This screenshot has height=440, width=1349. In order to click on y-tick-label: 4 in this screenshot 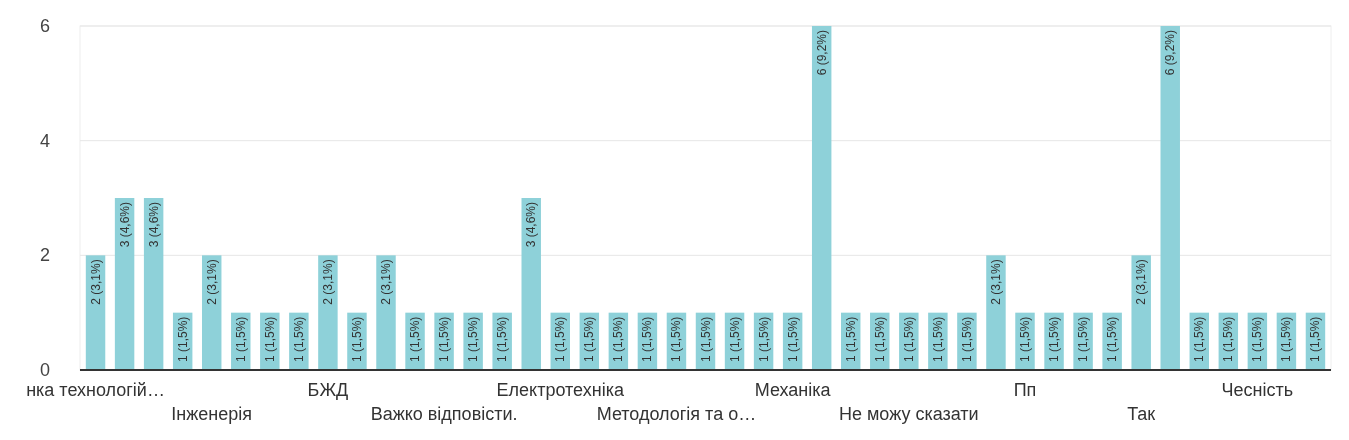, I will do `click(44, 140)`.